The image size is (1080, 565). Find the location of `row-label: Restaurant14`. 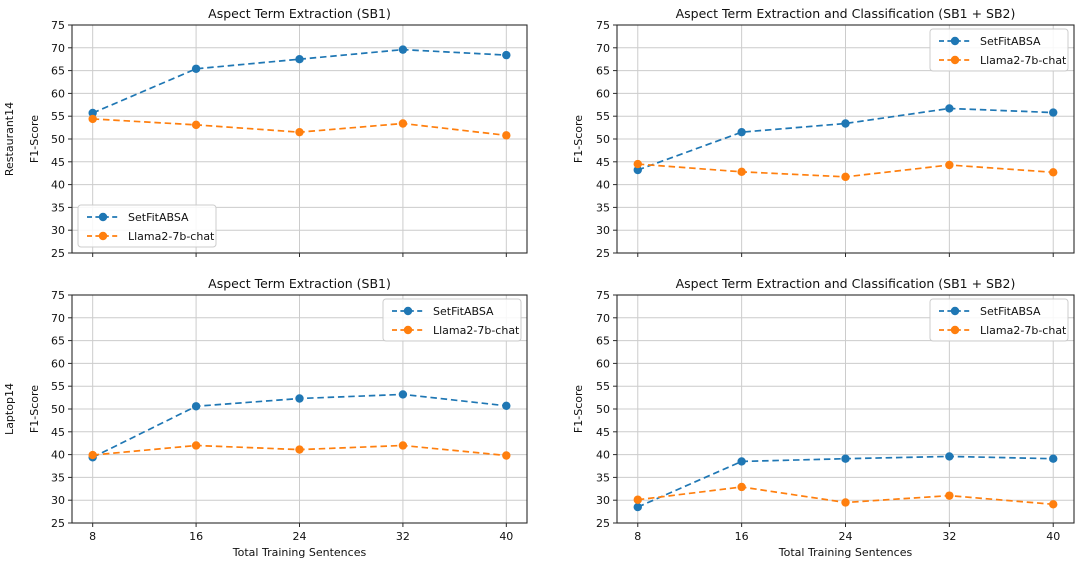

row-label: Restaurant14 is located at coordinates (9, 139).